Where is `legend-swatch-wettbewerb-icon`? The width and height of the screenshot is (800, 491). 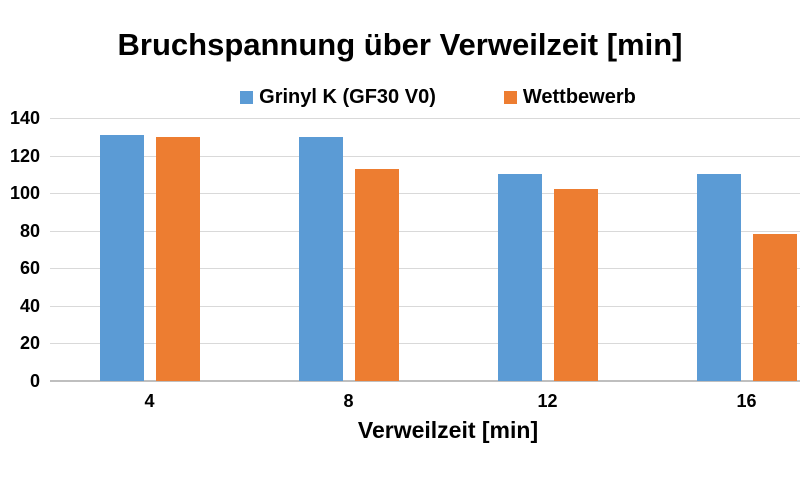
legend-swatch-wettbewerb-icon is located at coordinates (510, 97).